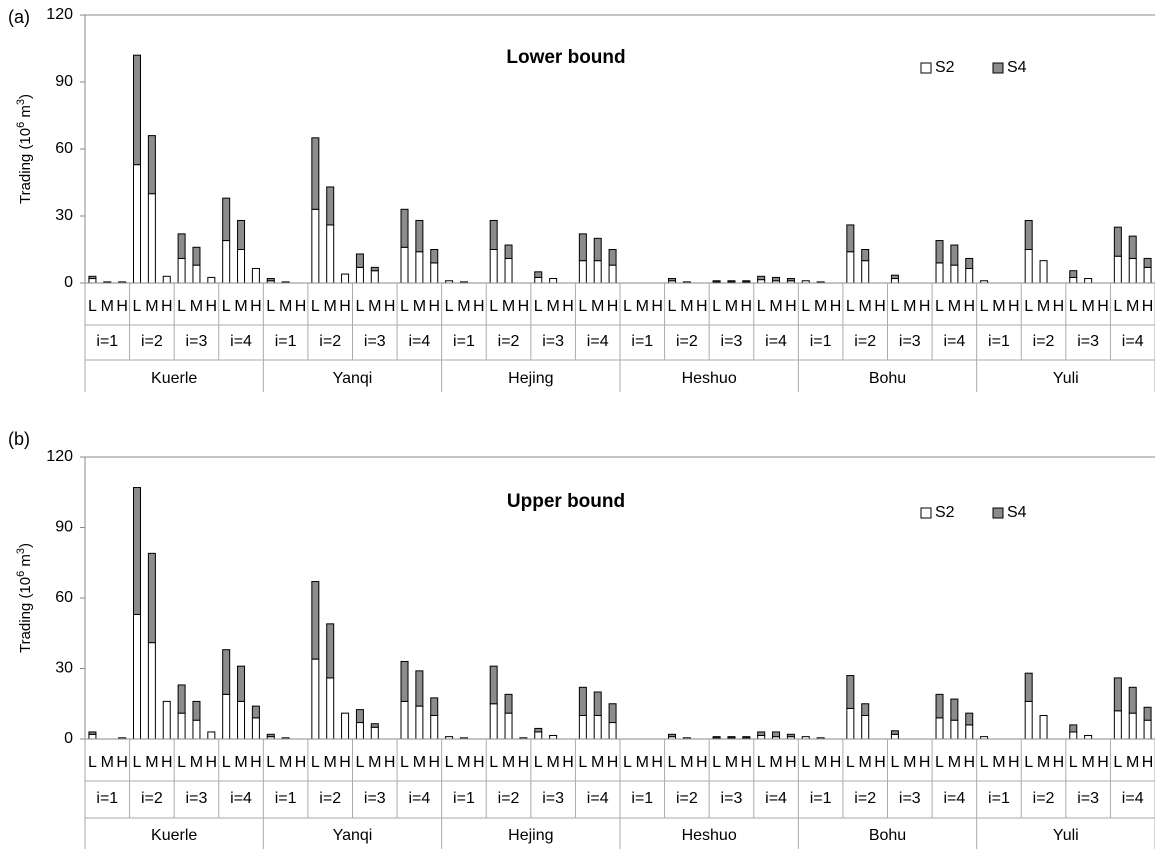  I want to click on panel-label: (b), so click(19, 439).